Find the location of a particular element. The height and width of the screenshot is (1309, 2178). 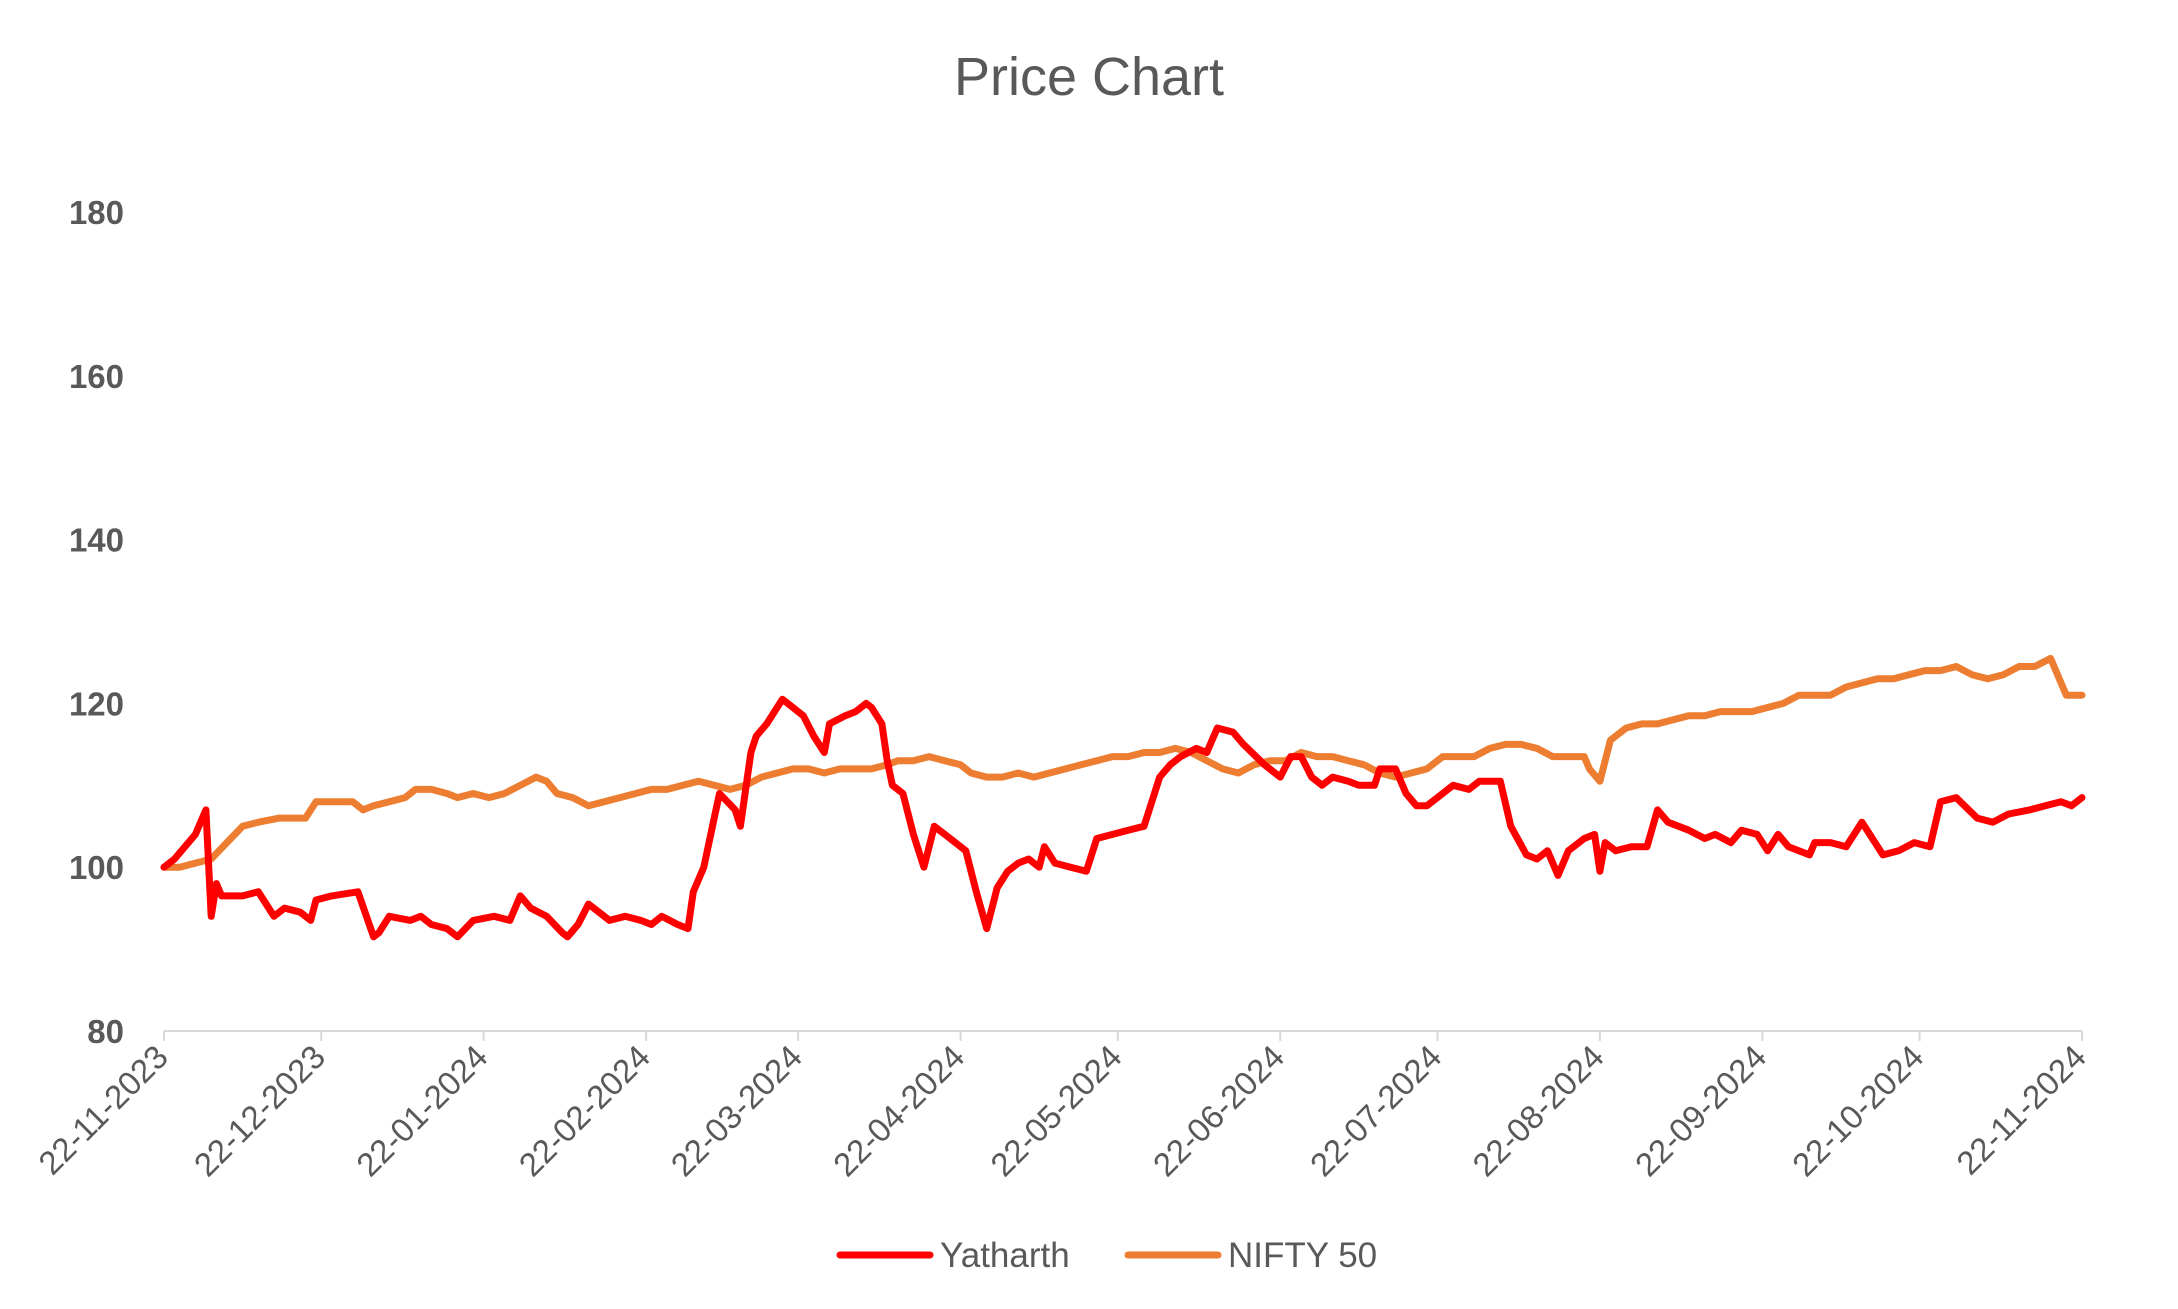

x-tick-label: 22-01-2024 is located at coordinates (422, 1111).